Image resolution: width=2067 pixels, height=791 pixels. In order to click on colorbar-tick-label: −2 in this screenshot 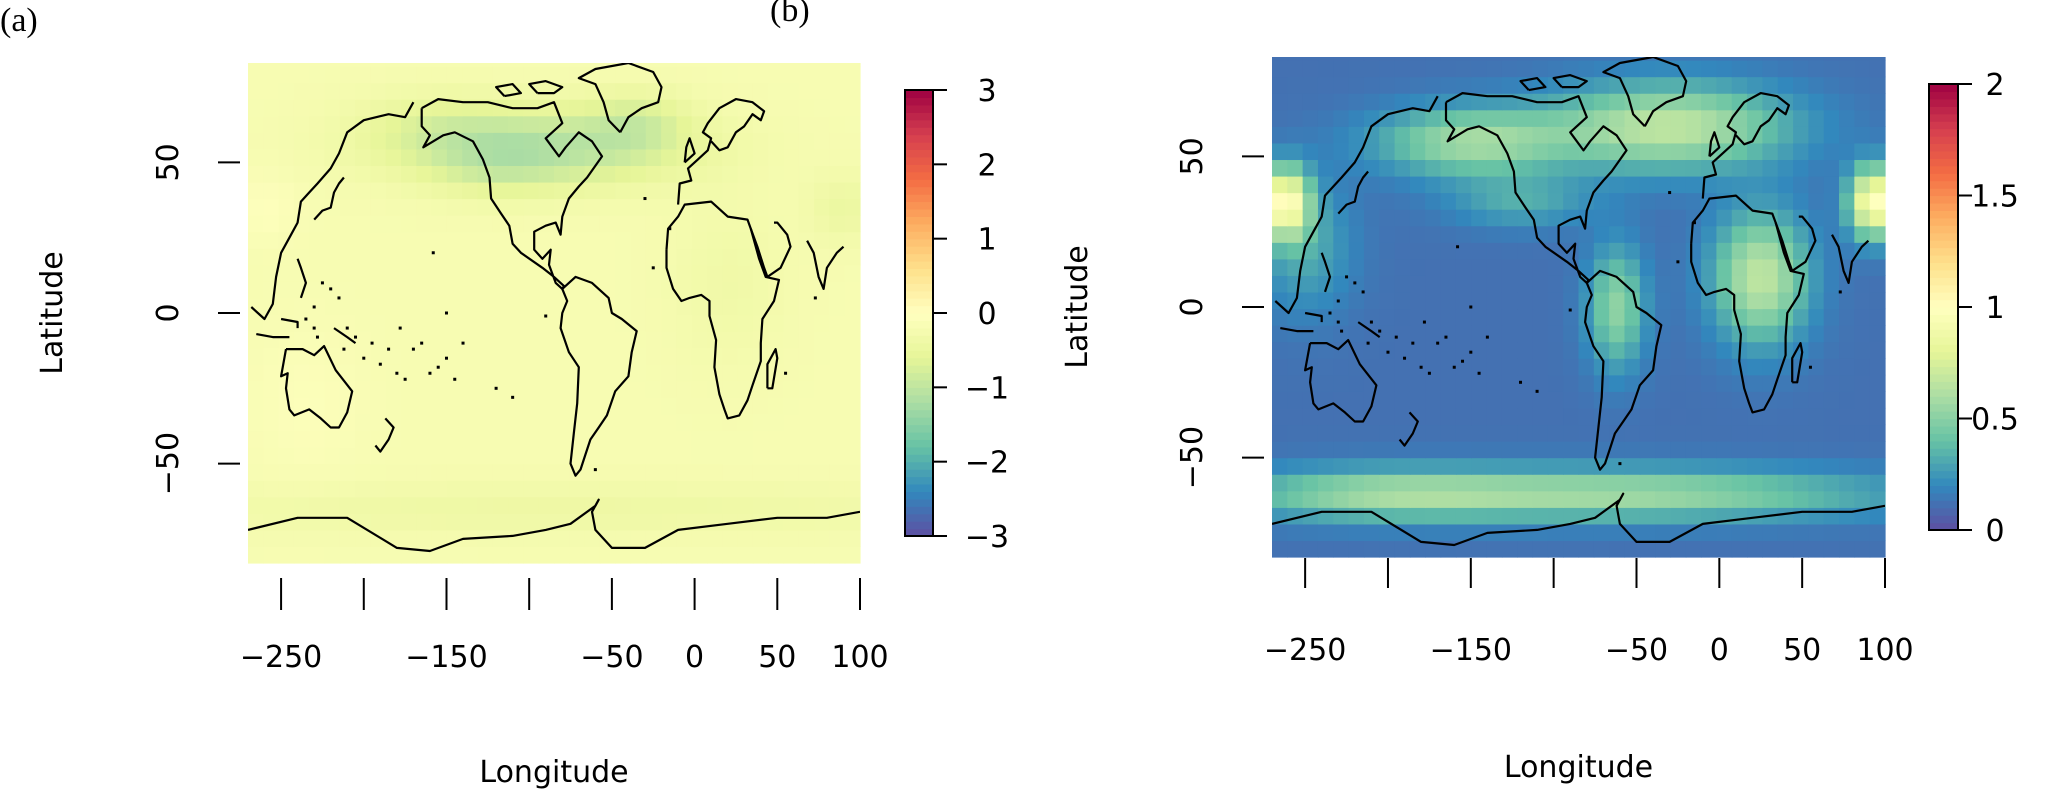, I will do `click(987, 463)`.